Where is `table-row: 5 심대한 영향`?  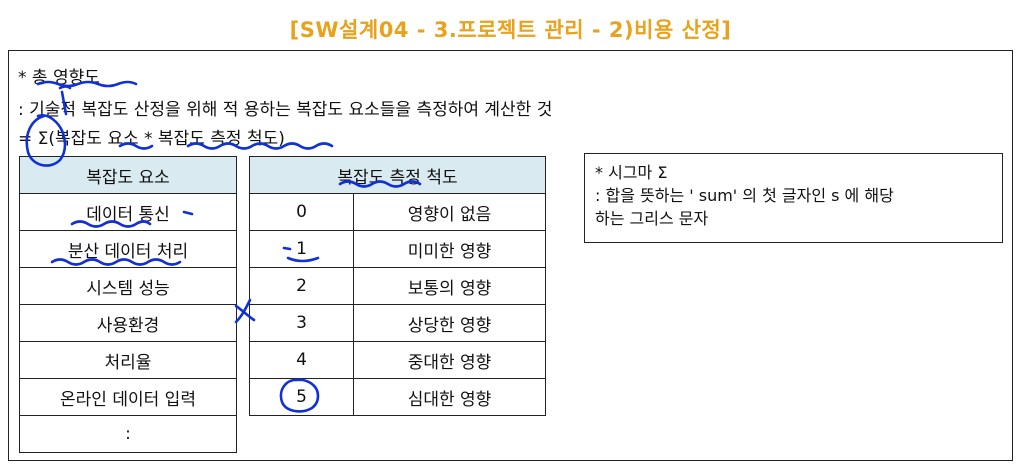
table-row: 5 심대한 영향 is located at coordinates (397, 397).